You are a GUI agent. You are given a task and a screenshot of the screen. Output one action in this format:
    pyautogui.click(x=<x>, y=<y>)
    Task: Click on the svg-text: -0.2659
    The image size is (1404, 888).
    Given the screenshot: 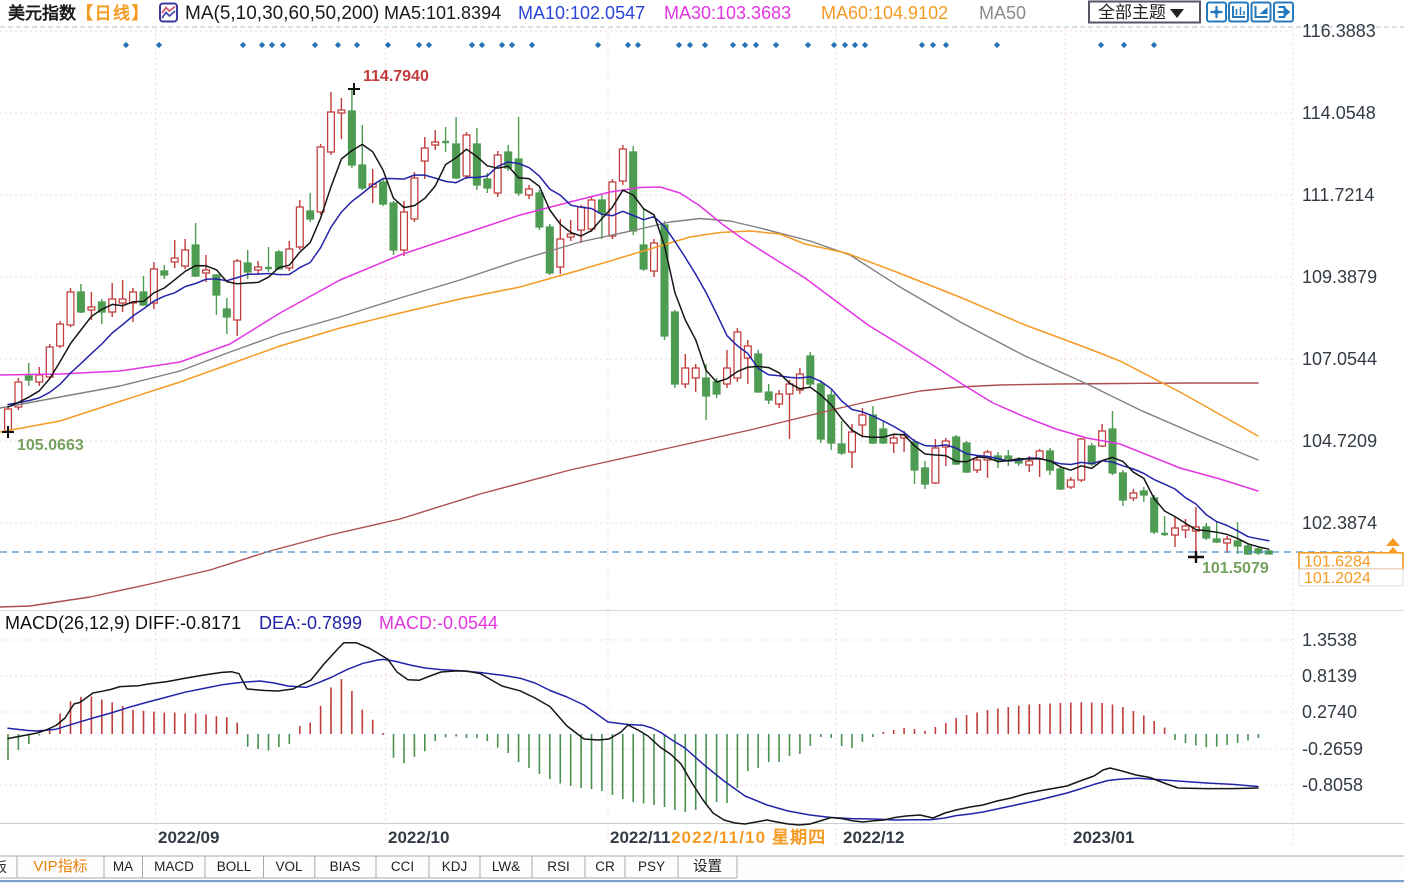 What is the action you would take?
    pyautogui.click(x=1332, y=749)
    